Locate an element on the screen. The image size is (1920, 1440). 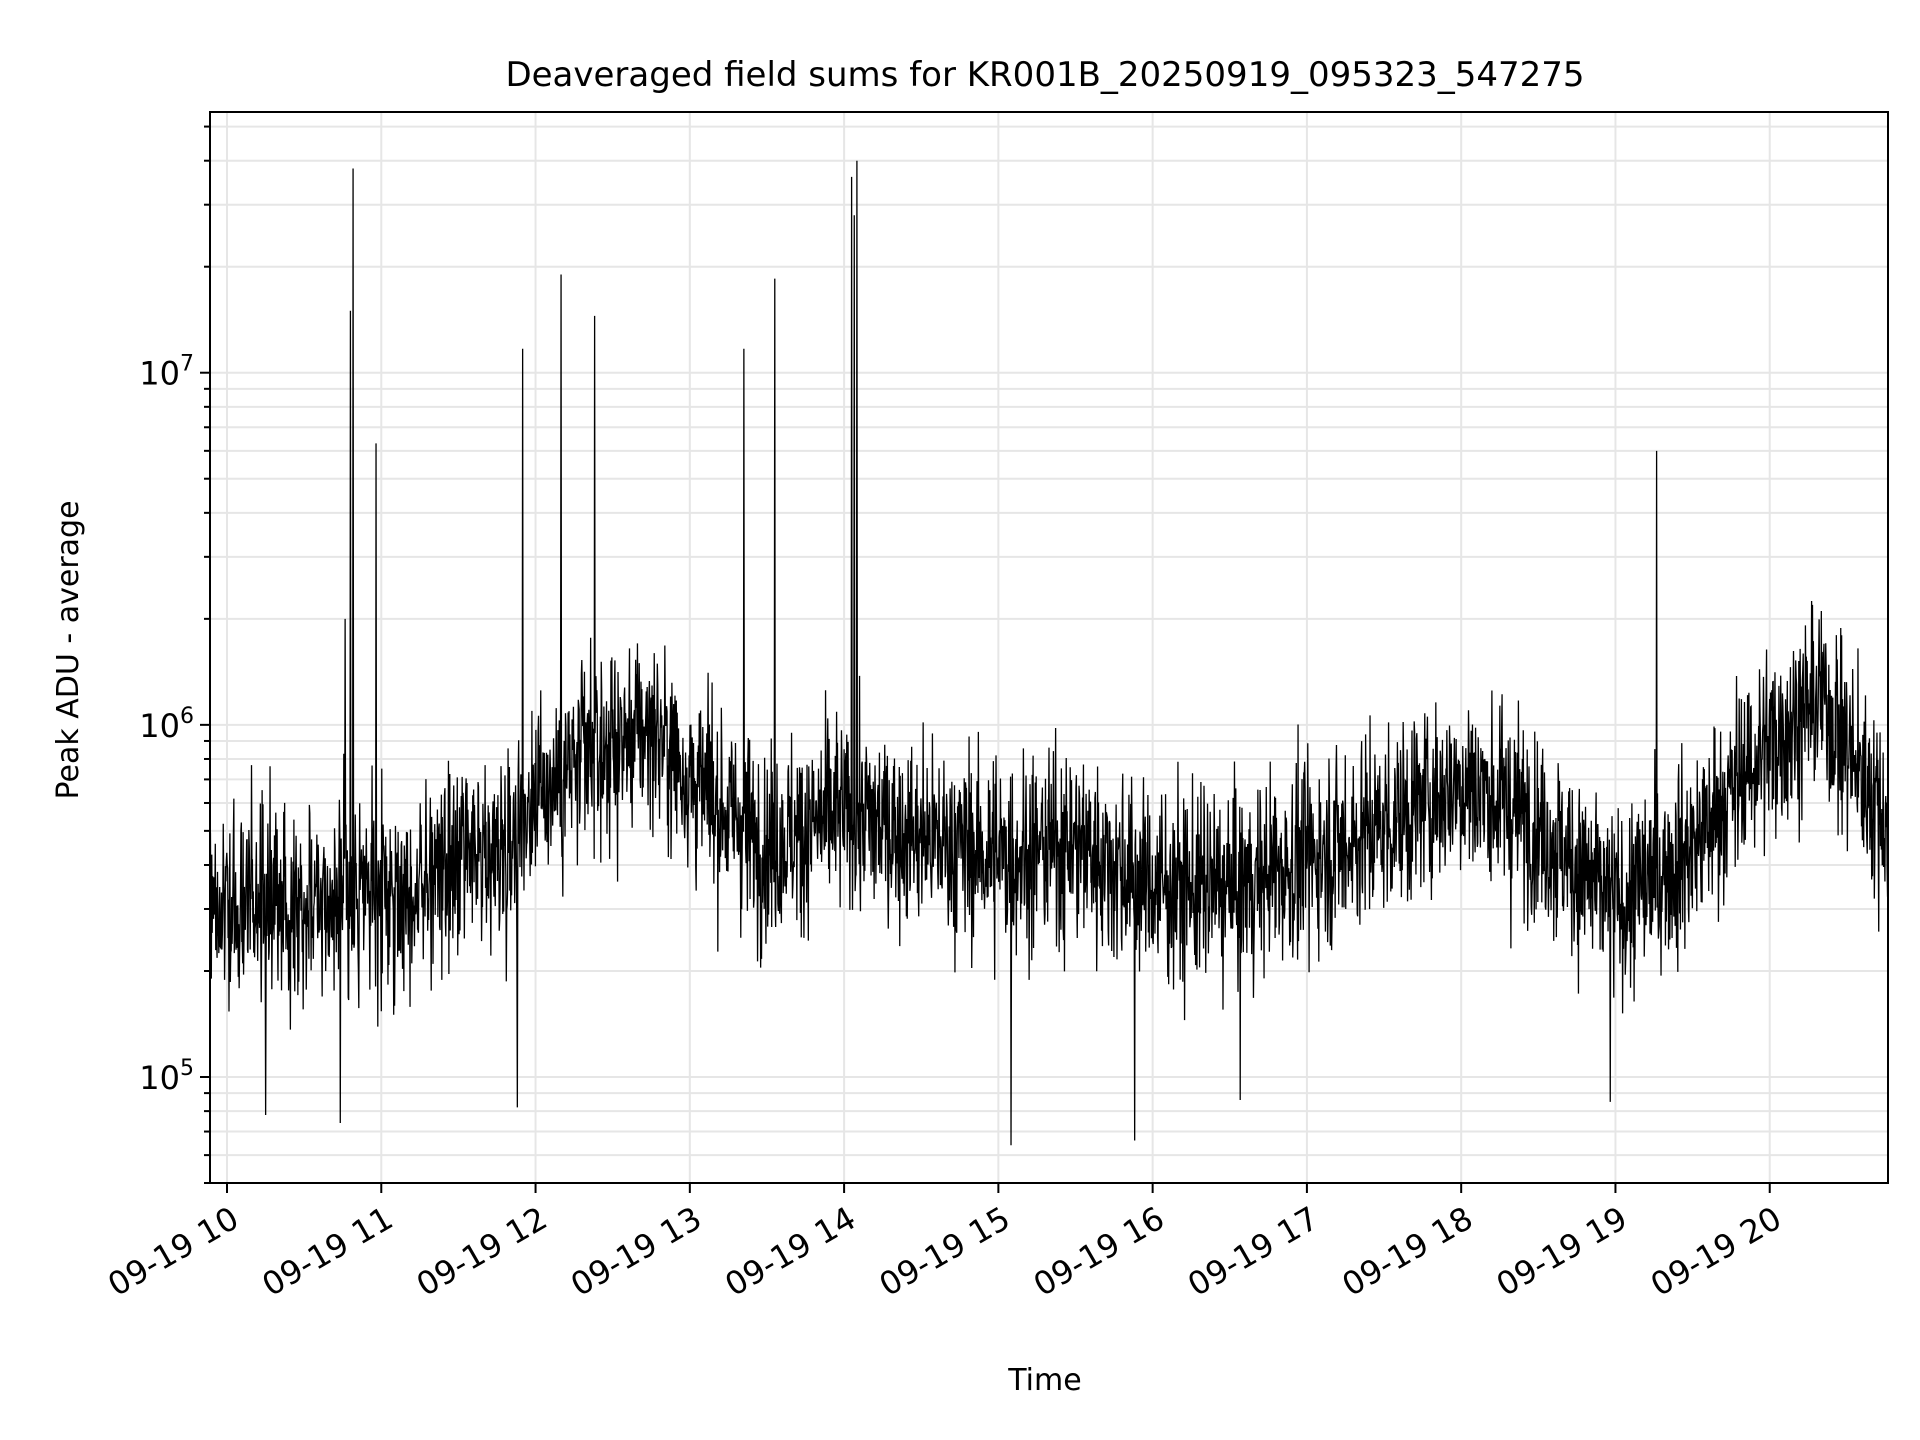
y-axis: 105 106 107 is located at coordinates (174, 654).